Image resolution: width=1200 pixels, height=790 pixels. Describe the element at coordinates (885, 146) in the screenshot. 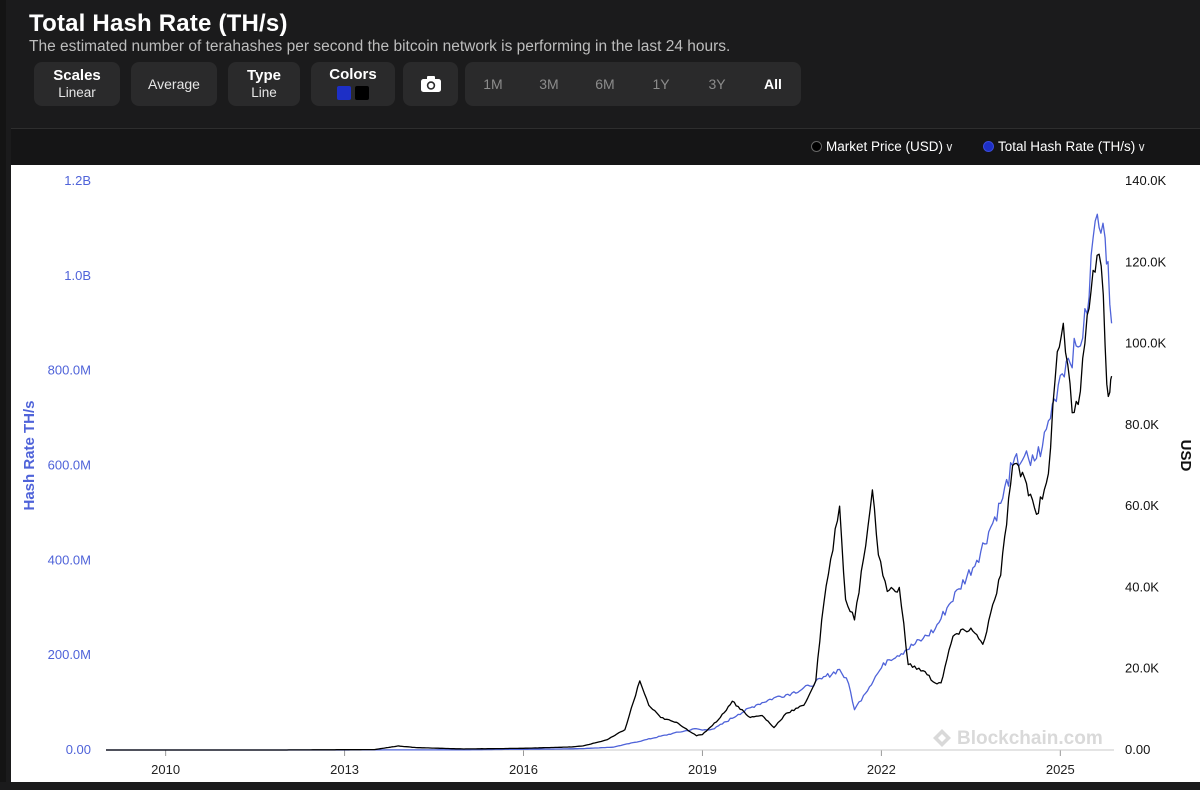

I see `legend-market-price-label: Market Price (USD)` at that location.